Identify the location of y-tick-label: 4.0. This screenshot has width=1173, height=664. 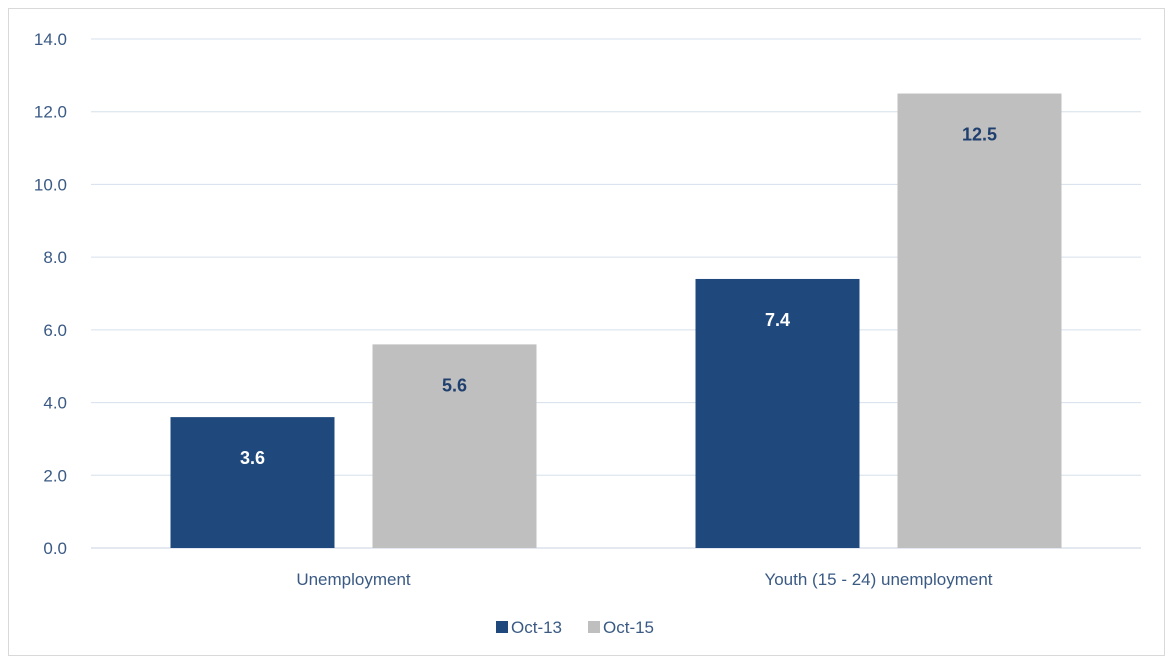
(55, 403).